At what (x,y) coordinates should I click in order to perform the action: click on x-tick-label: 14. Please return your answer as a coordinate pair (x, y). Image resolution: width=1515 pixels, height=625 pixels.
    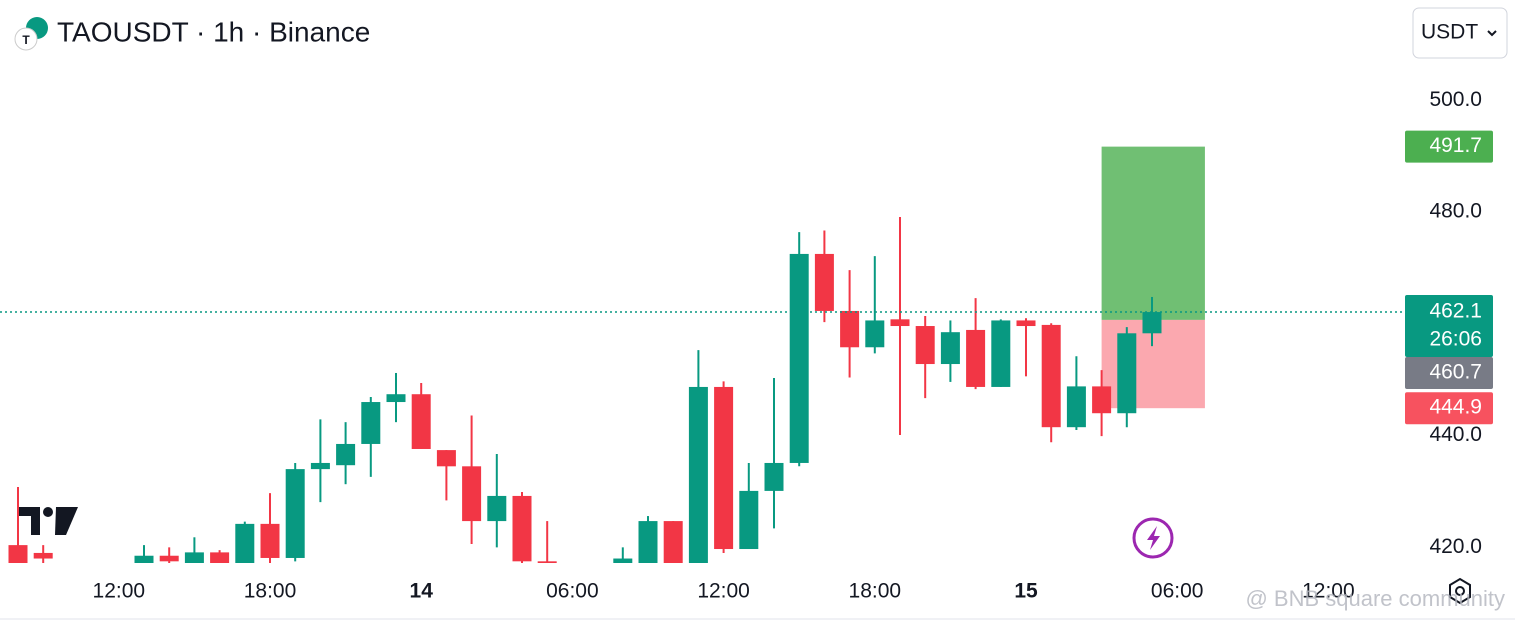
    Looking at the image, I should click on (422, 591).